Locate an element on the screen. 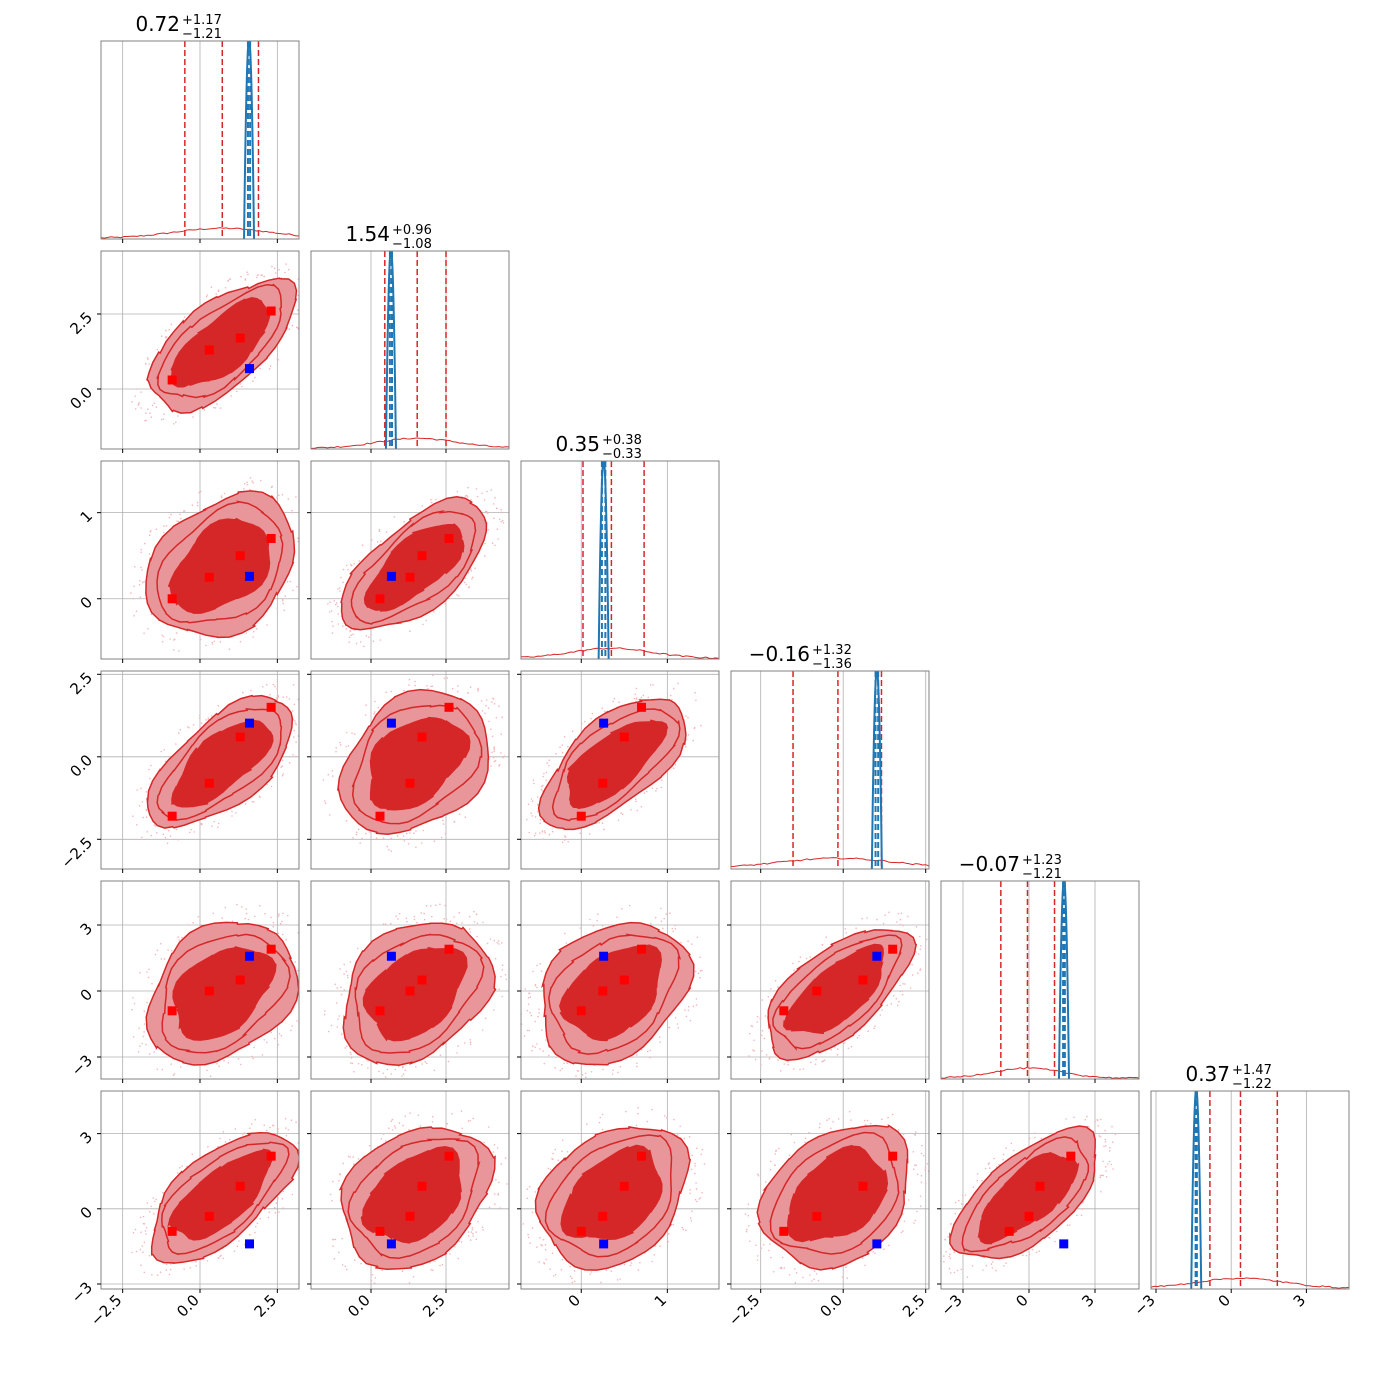  x-tick-label: 0.0 is located at coordinates (188, 1306).